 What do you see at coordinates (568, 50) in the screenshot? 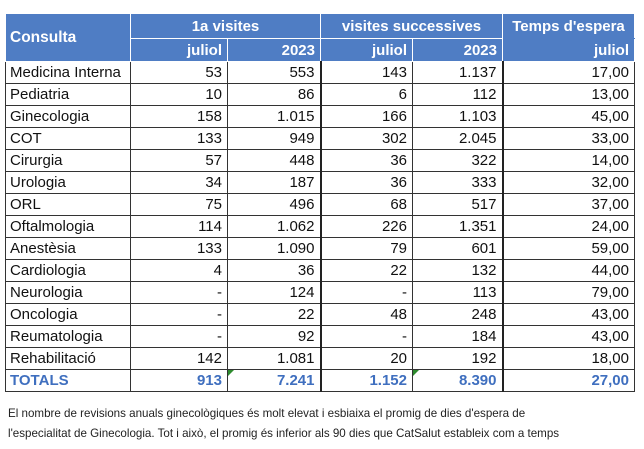
I see `header-waiting-juliol: juliol` at bounding box center [568, 50].